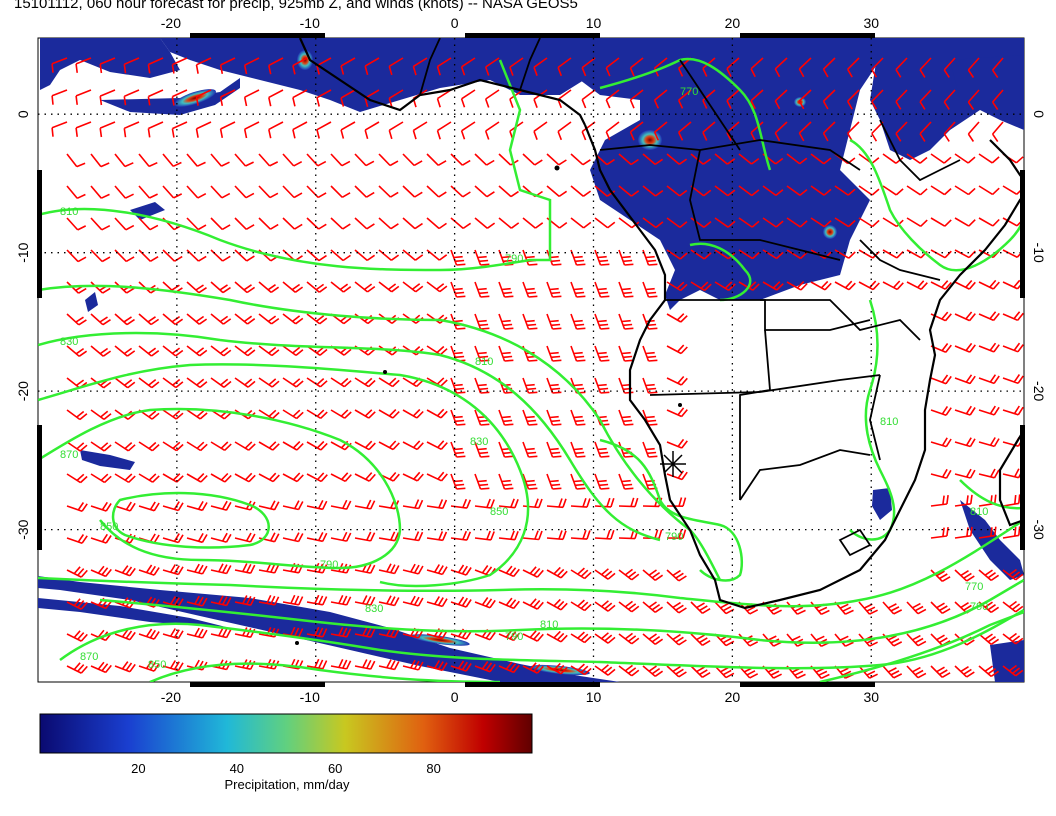 Image resolution: width=1056 pixels, height=816 pixels. What do you see at coordinates (69, 342) in the screenshot?
I see `contour-label-3: 830` at bounding box center [69, 342].